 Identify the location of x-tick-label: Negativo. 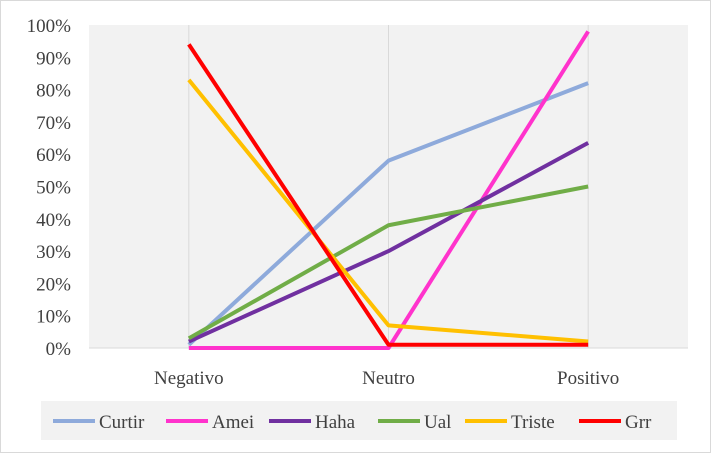
(189, 378).